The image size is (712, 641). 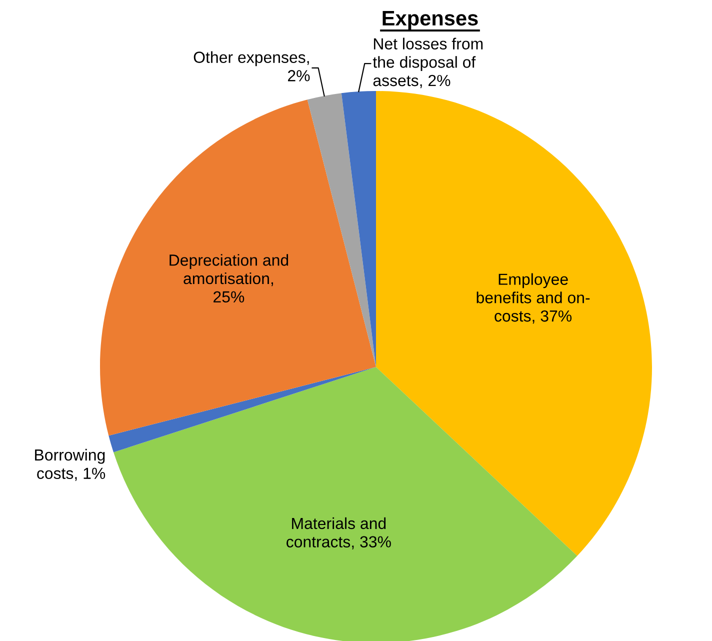 What do you see at coordinates (229, 278) in the screenshot?
I see `slice-label: Depreciation and amortisation, 25%` at bounding box center [229, 278].